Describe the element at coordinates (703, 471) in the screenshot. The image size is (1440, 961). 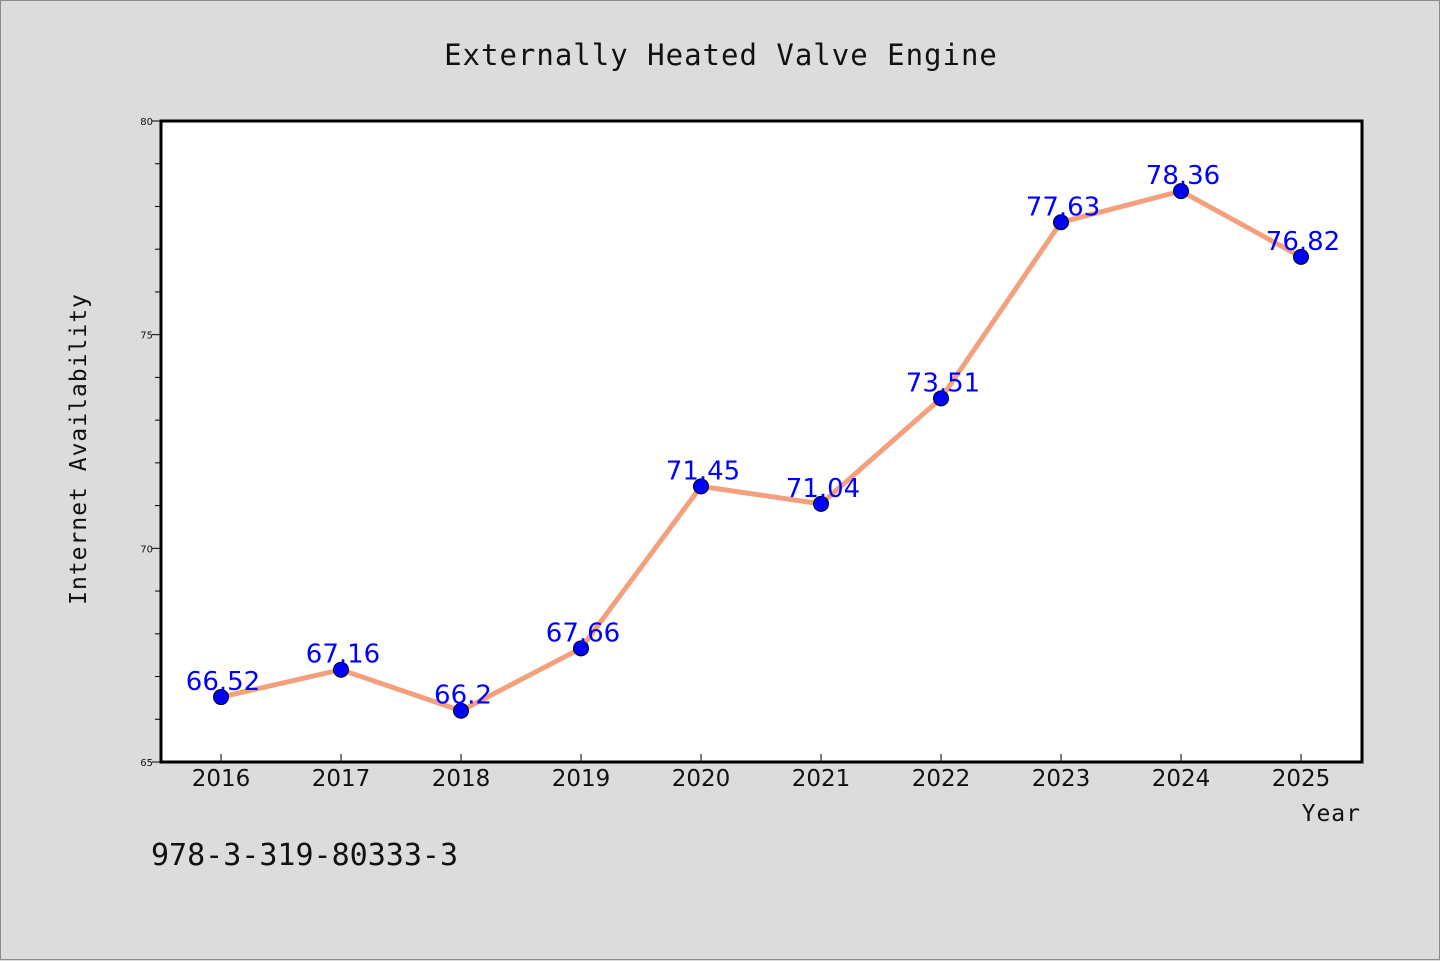
I see `data-label: 71.45` at that location.